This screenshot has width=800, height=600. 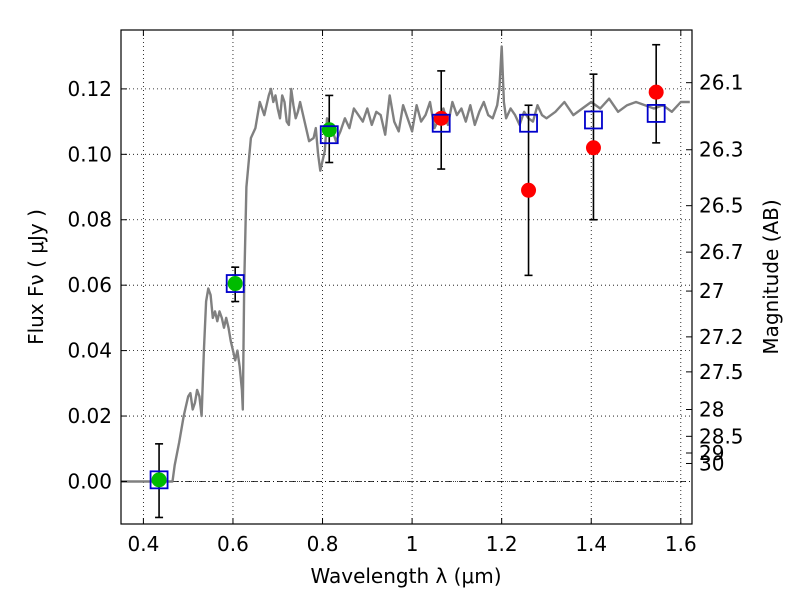 What do you see at coordinates (89, 89) in the screenshot?
I see `y-tick-label: 0.12` at bounding box center [89, 89].